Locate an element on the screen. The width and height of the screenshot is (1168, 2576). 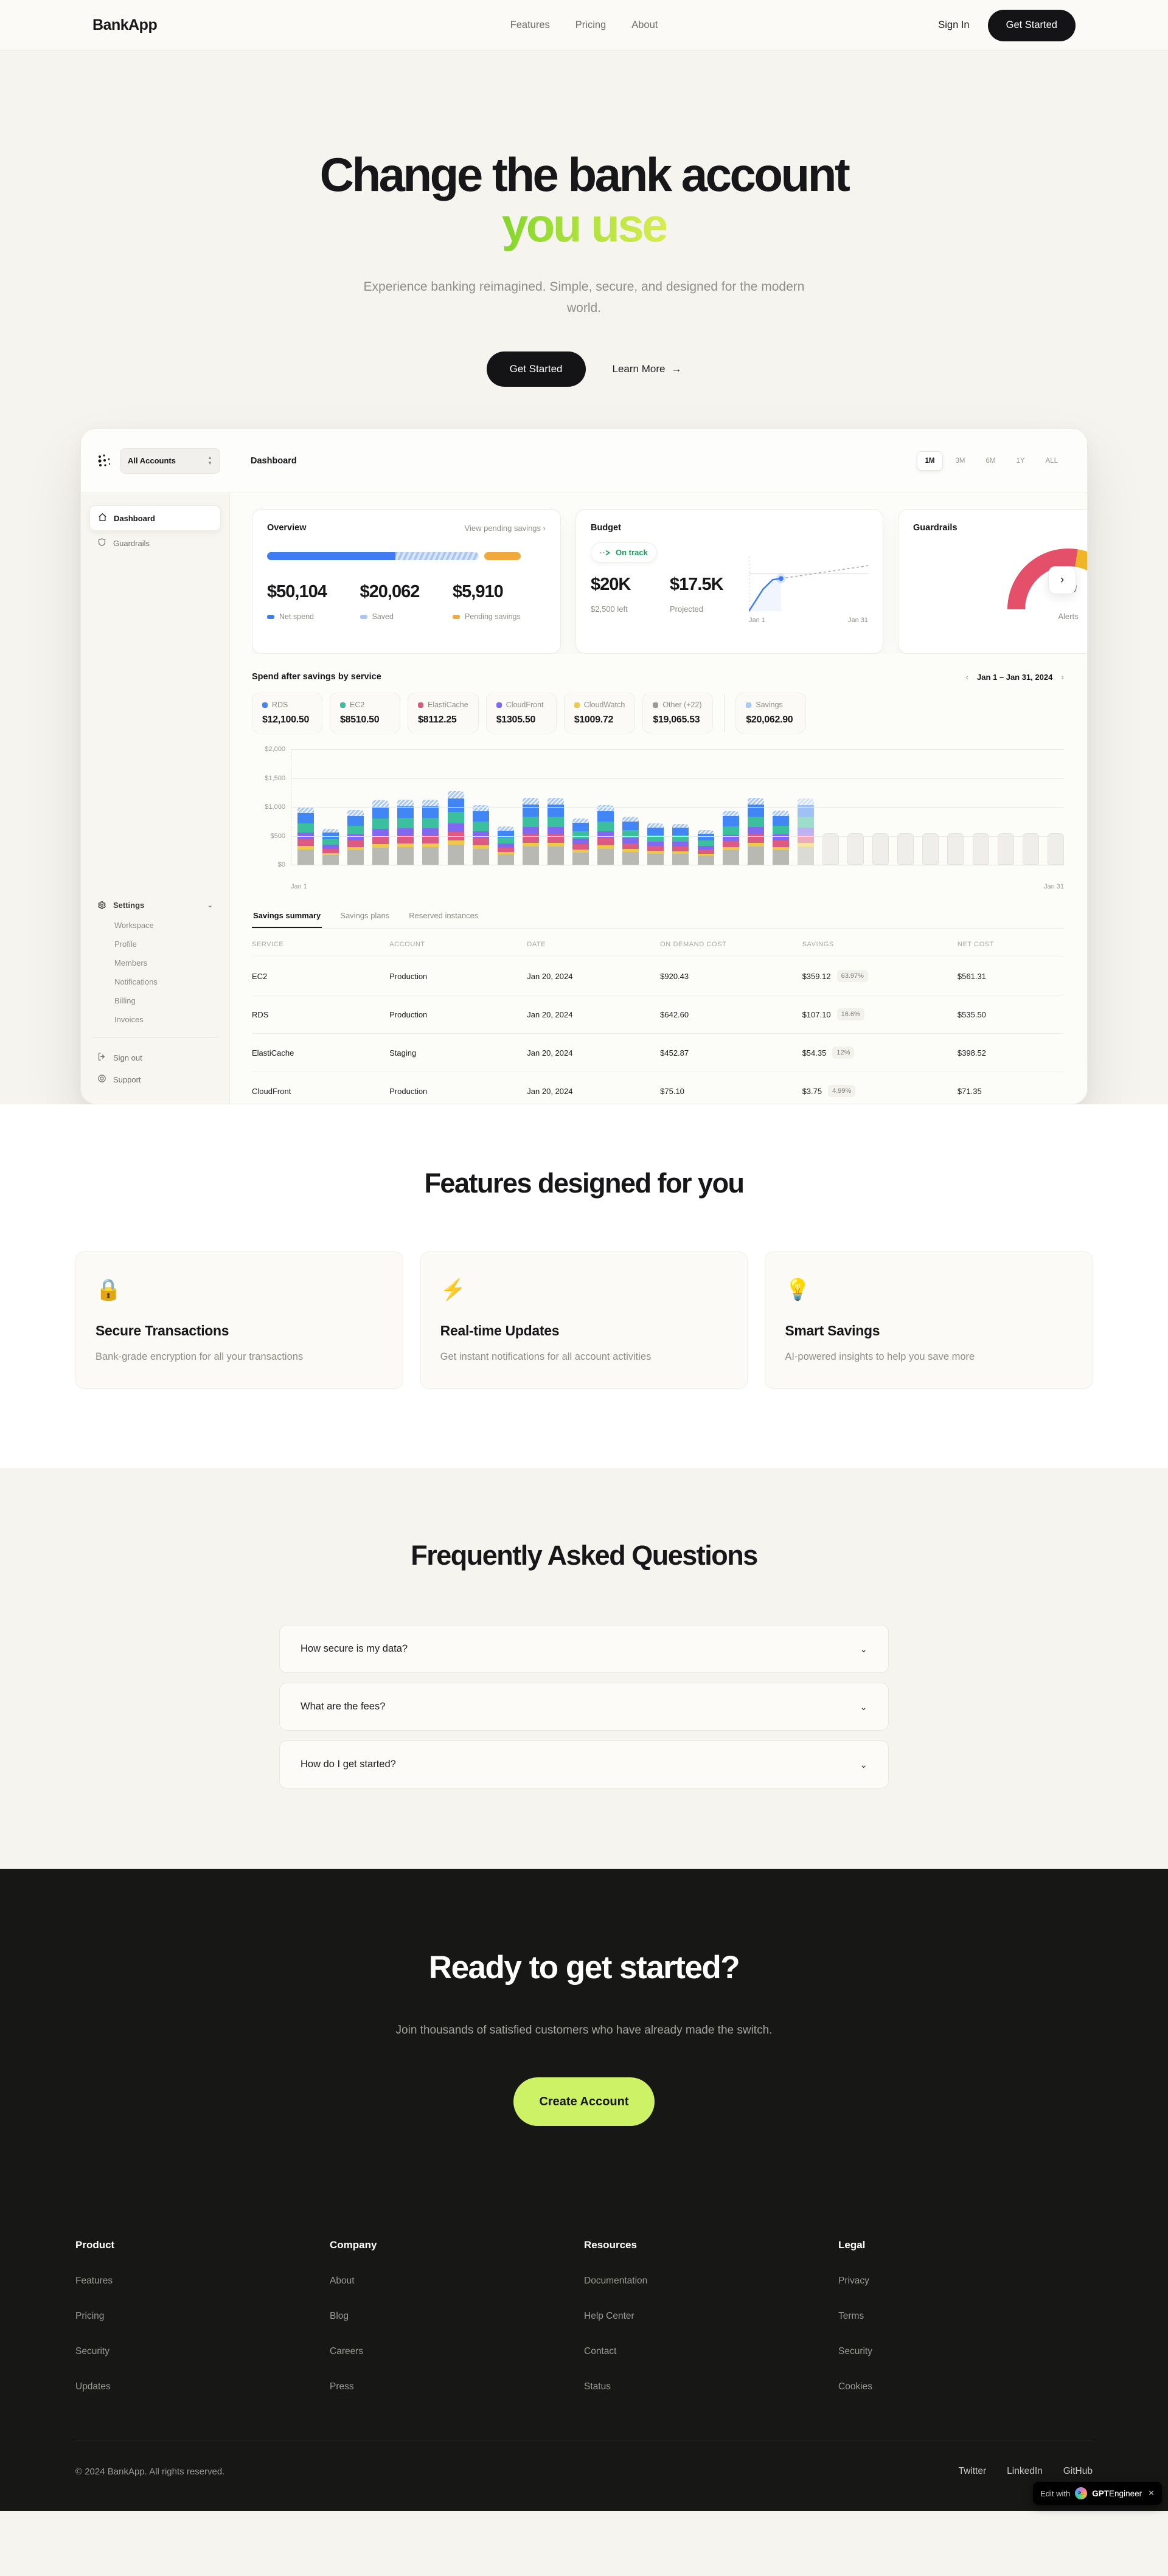
hero-get-started-button: Get Started is located at coordinates (536, 369).